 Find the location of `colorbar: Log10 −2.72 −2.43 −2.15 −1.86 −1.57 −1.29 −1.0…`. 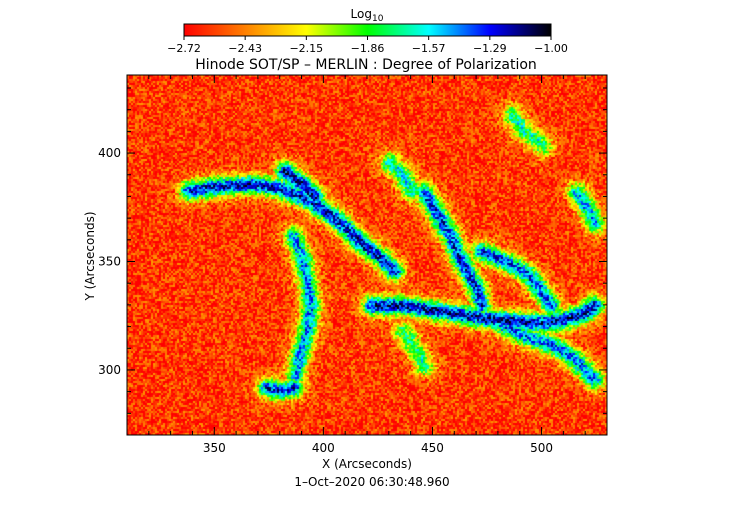

colorbar: Log10 −2.72 −2.43 −2.15 −1.86 −1.57 −1.29 −1.0… is located at coordinates (367, 31).